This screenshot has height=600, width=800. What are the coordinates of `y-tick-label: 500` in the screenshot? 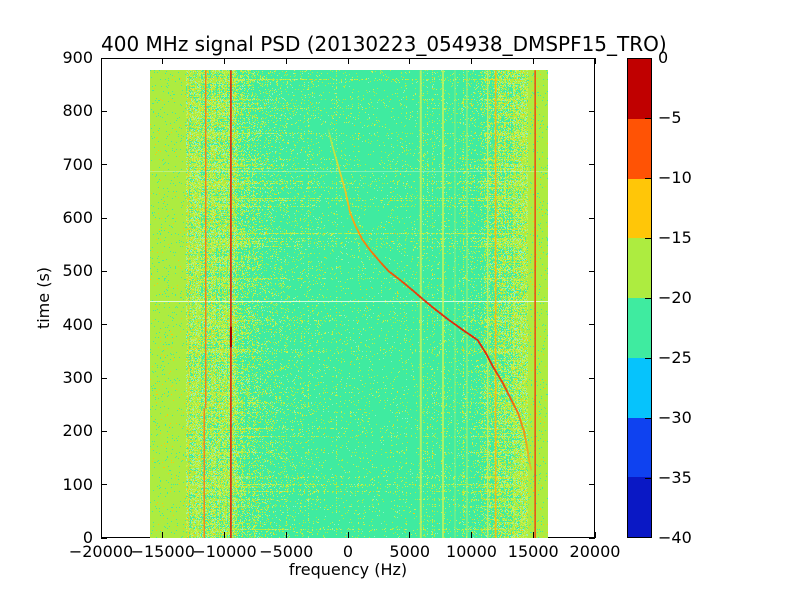 It's located at (77, 271).